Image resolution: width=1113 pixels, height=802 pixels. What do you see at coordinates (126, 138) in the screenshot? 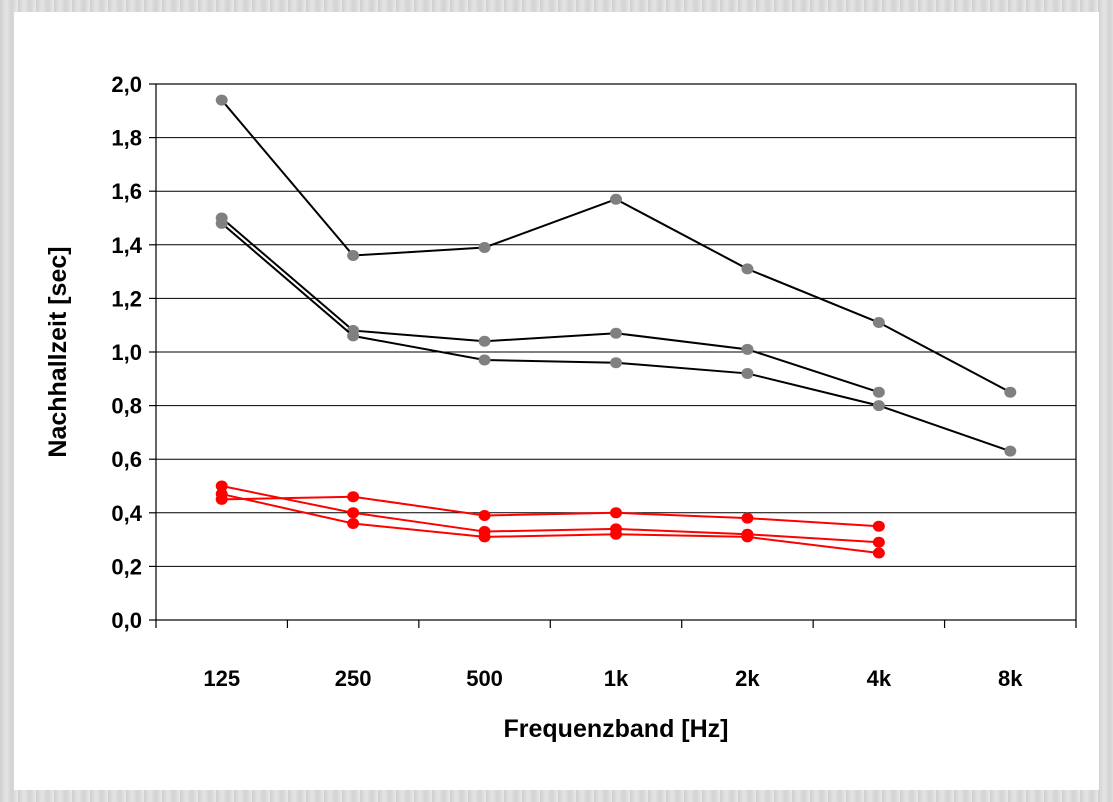
I see `y-tick-label: 1,8` at bounding box center [126, 138].